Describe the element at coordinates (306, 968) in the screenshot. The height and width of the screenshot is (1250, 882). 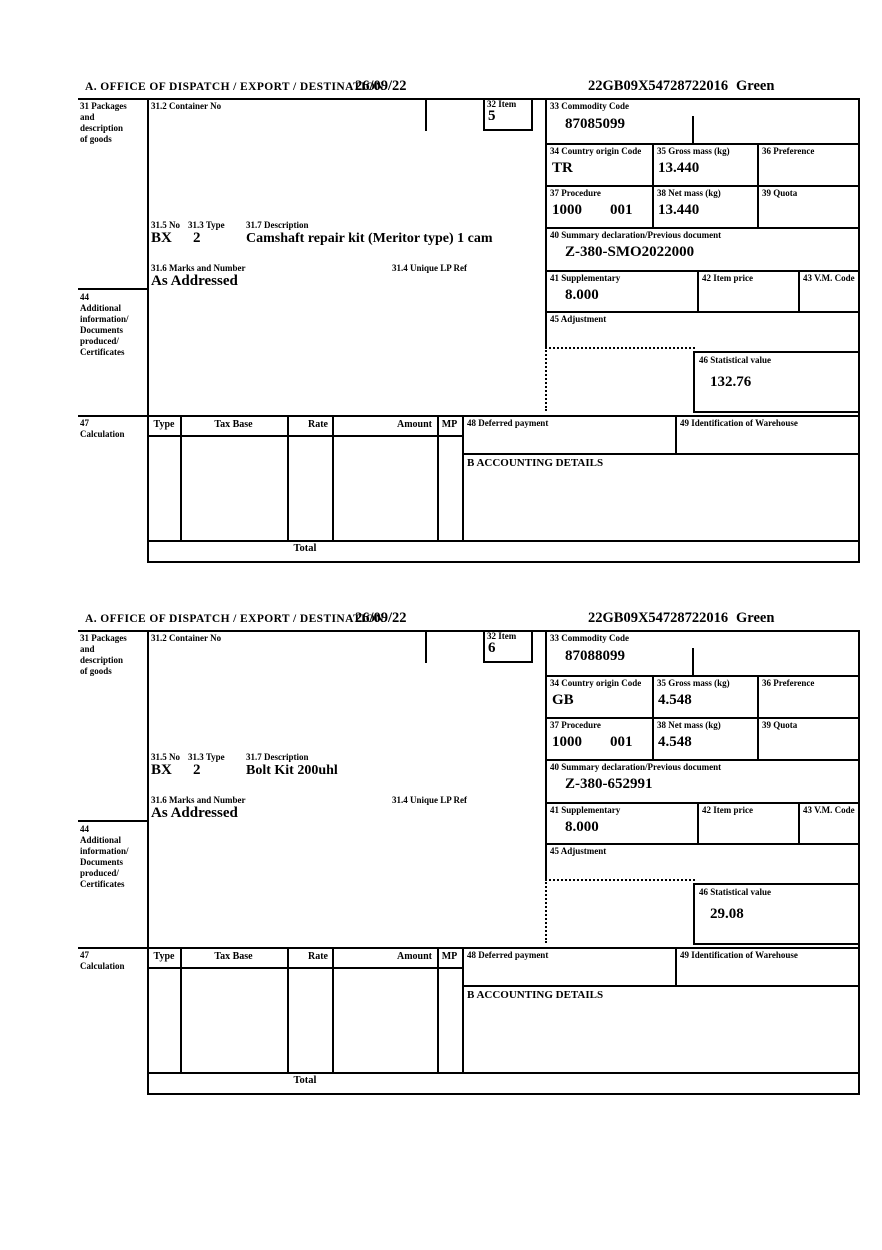
I see `table-header-underline` at that location.